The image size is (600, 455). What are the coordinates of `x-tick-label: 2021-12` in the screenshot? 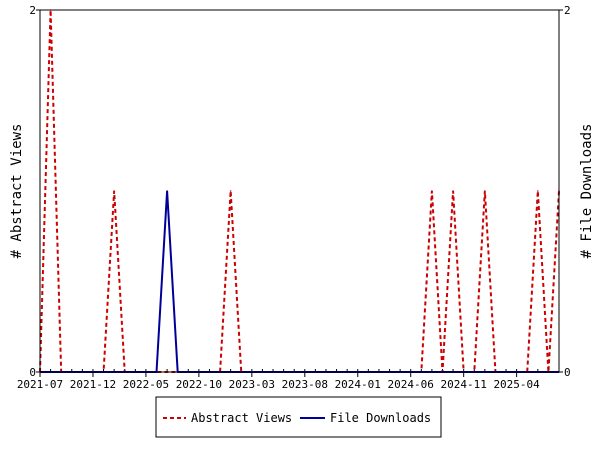 It's located at (93, 384).